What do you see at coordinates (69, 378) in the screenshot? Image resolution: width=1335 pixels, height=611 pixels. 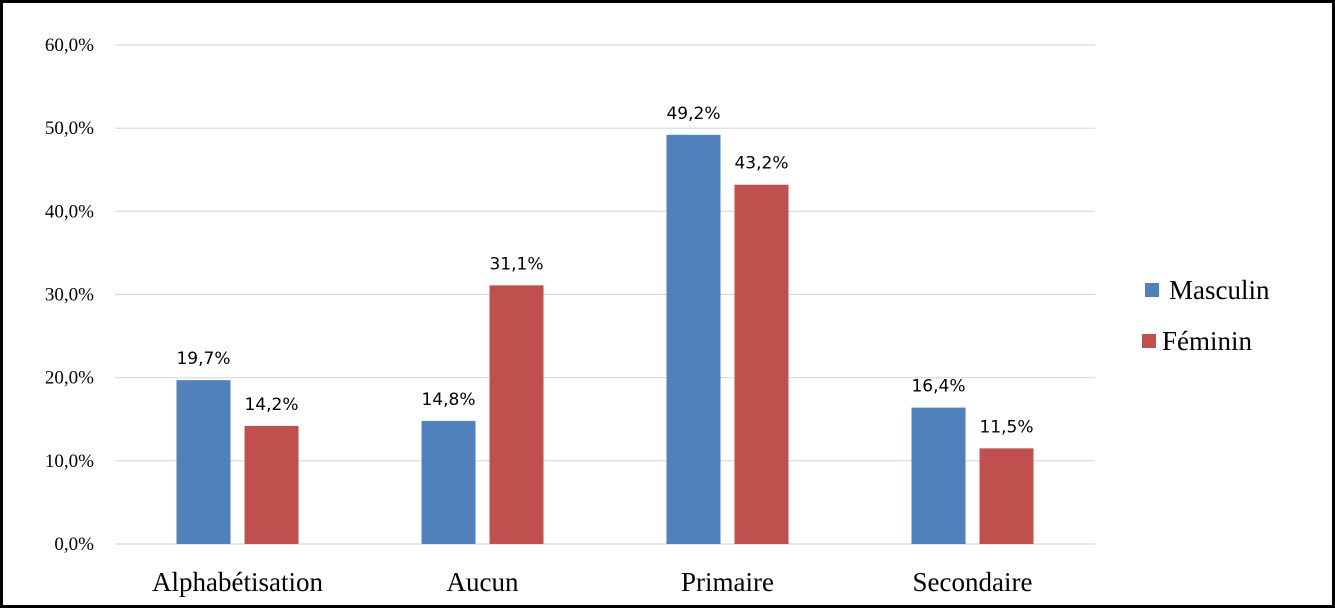 I see `y-tick-label: 20,0%` at bounding box center [69, 378].